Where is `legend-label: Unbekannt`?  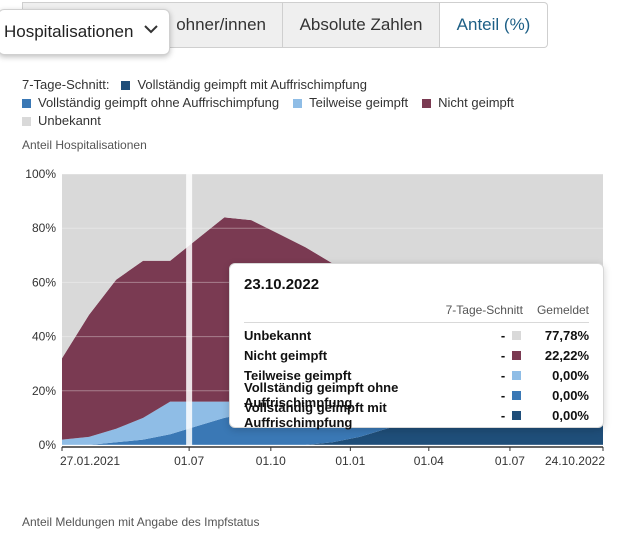 legend-label: Unbekannt is located at coordinates (69, 120).